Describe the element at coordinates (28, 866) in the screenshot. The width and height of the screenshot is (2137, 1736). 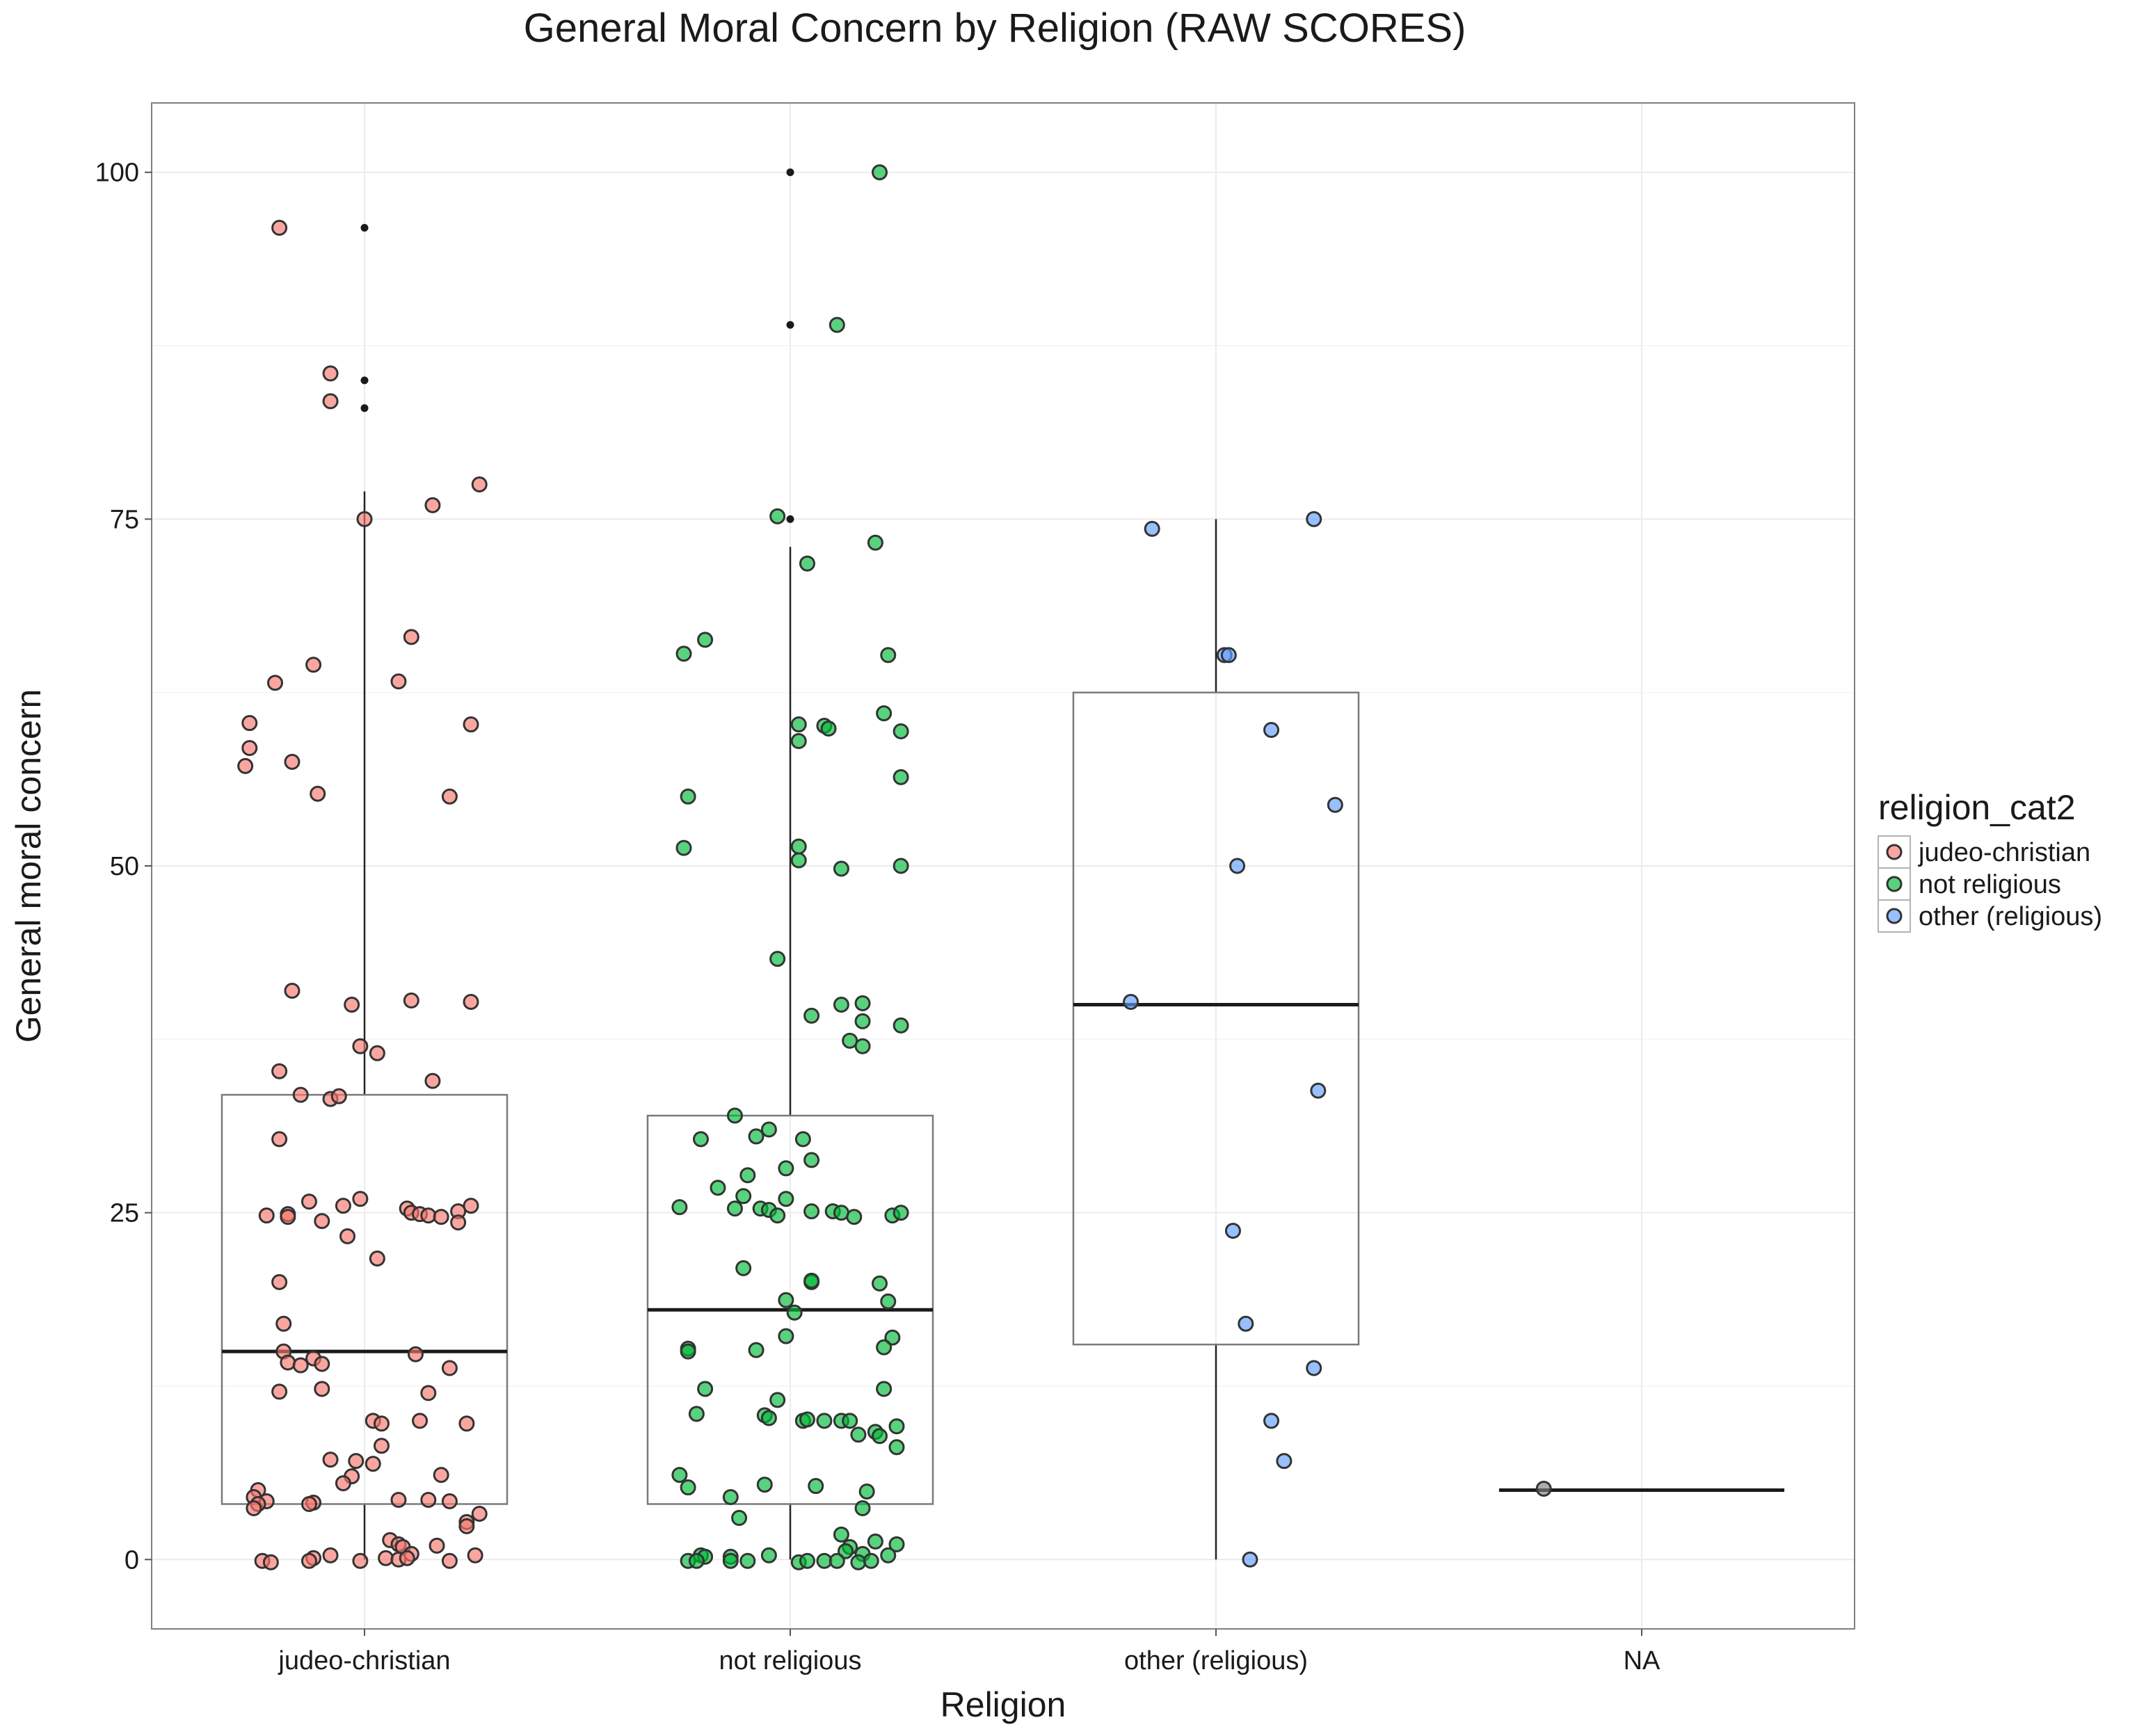
I see `y-axis-title: General moral concern` at that location.